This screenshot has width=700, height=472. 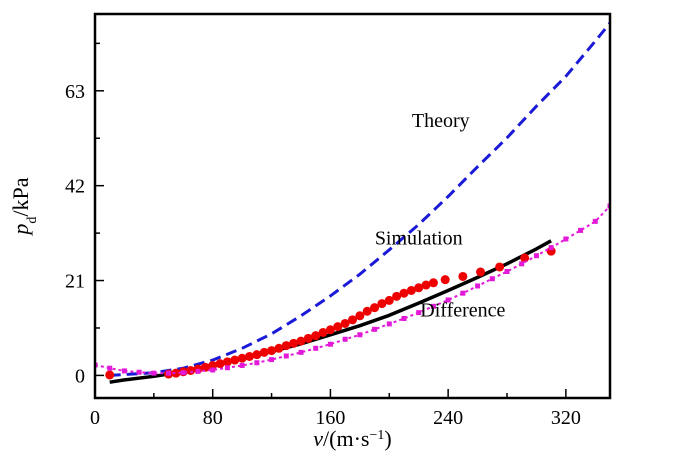 What do you see at coordinates (75, 92) in the screenshot?
I see `y-tick-label: 63` at bounding box center [75, 92].